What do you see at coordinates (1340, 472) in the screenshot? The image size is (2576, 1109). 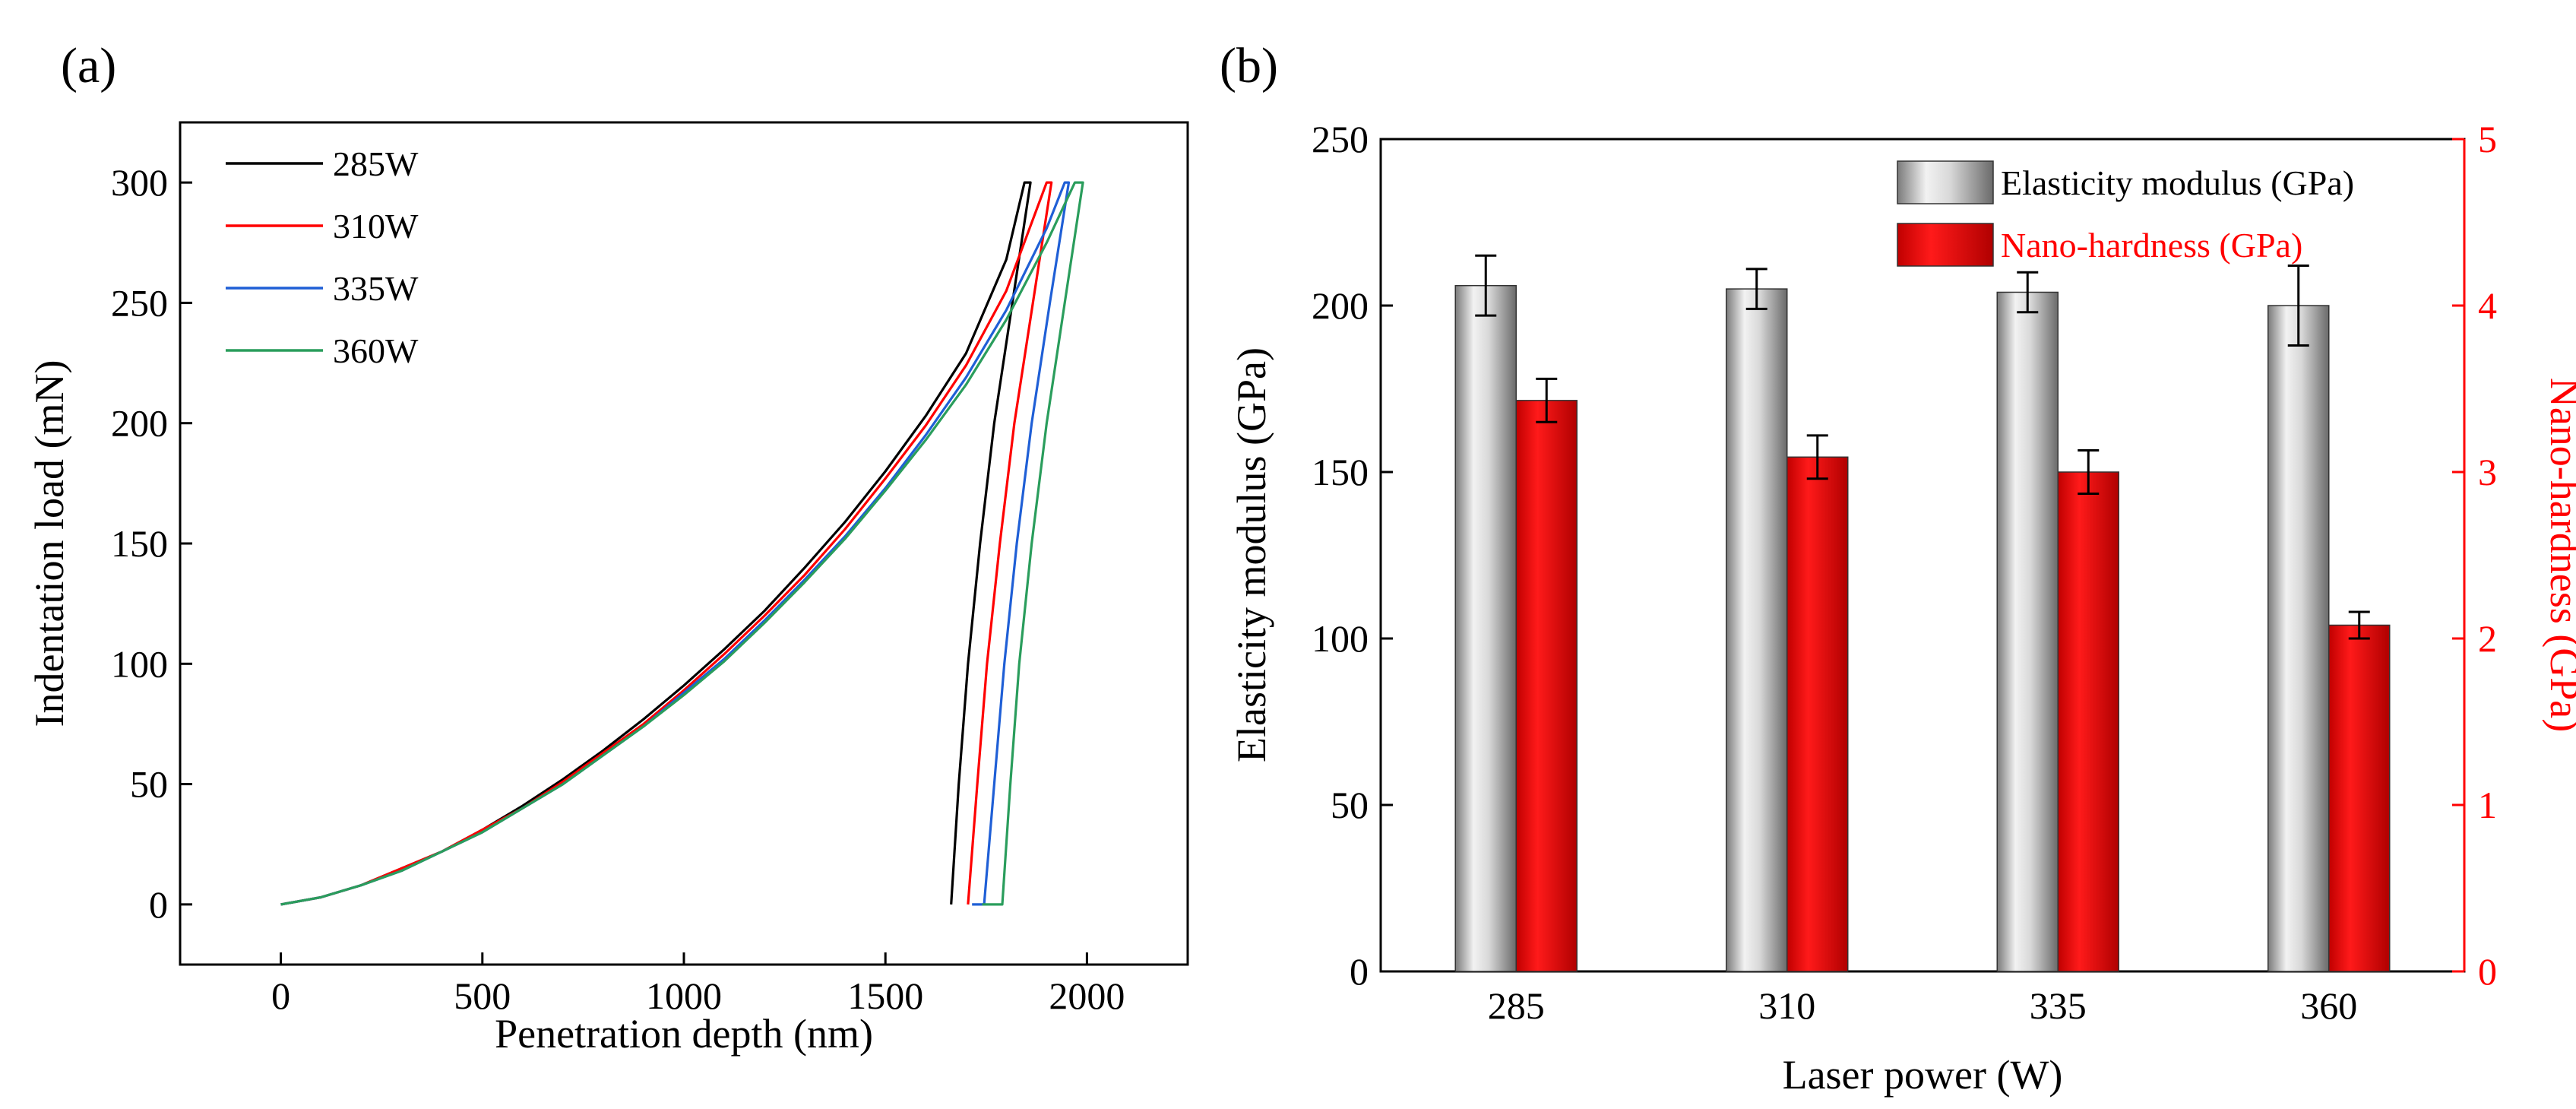 I see `left-y-tick-label: 150` at bounding box center [1340, 472].